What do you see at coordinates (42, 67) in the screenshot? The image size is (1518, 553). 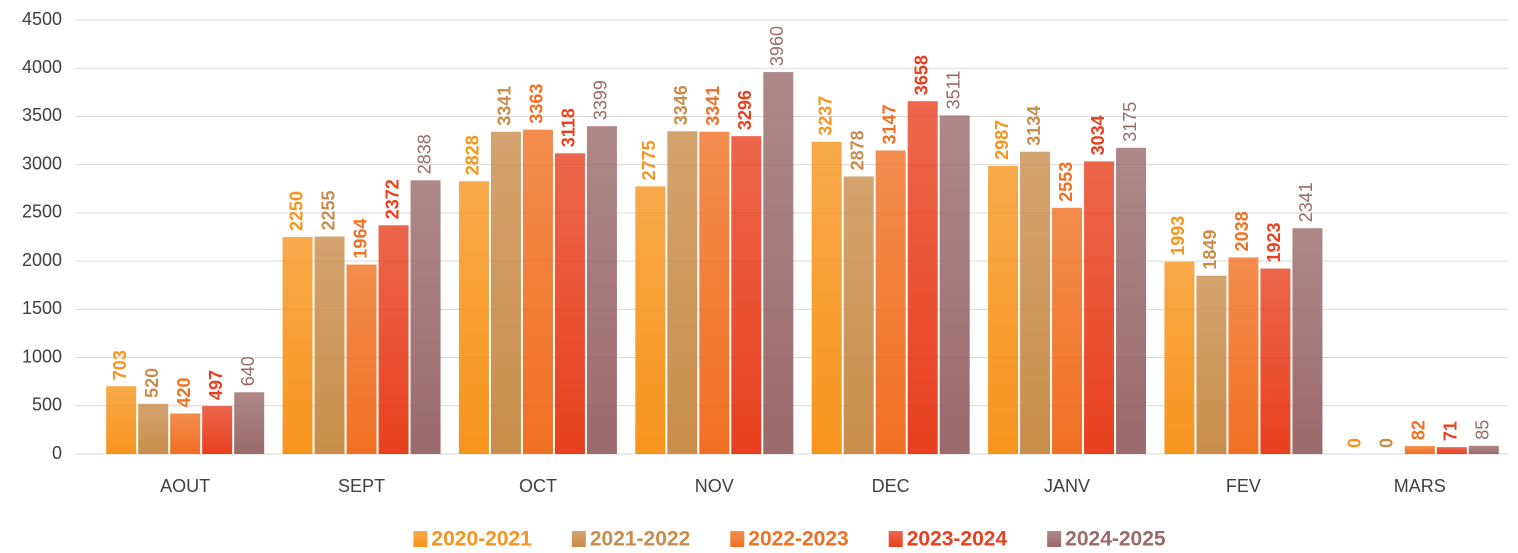 I see `y-tick-label: 4000` at bounding box center [42, 67].